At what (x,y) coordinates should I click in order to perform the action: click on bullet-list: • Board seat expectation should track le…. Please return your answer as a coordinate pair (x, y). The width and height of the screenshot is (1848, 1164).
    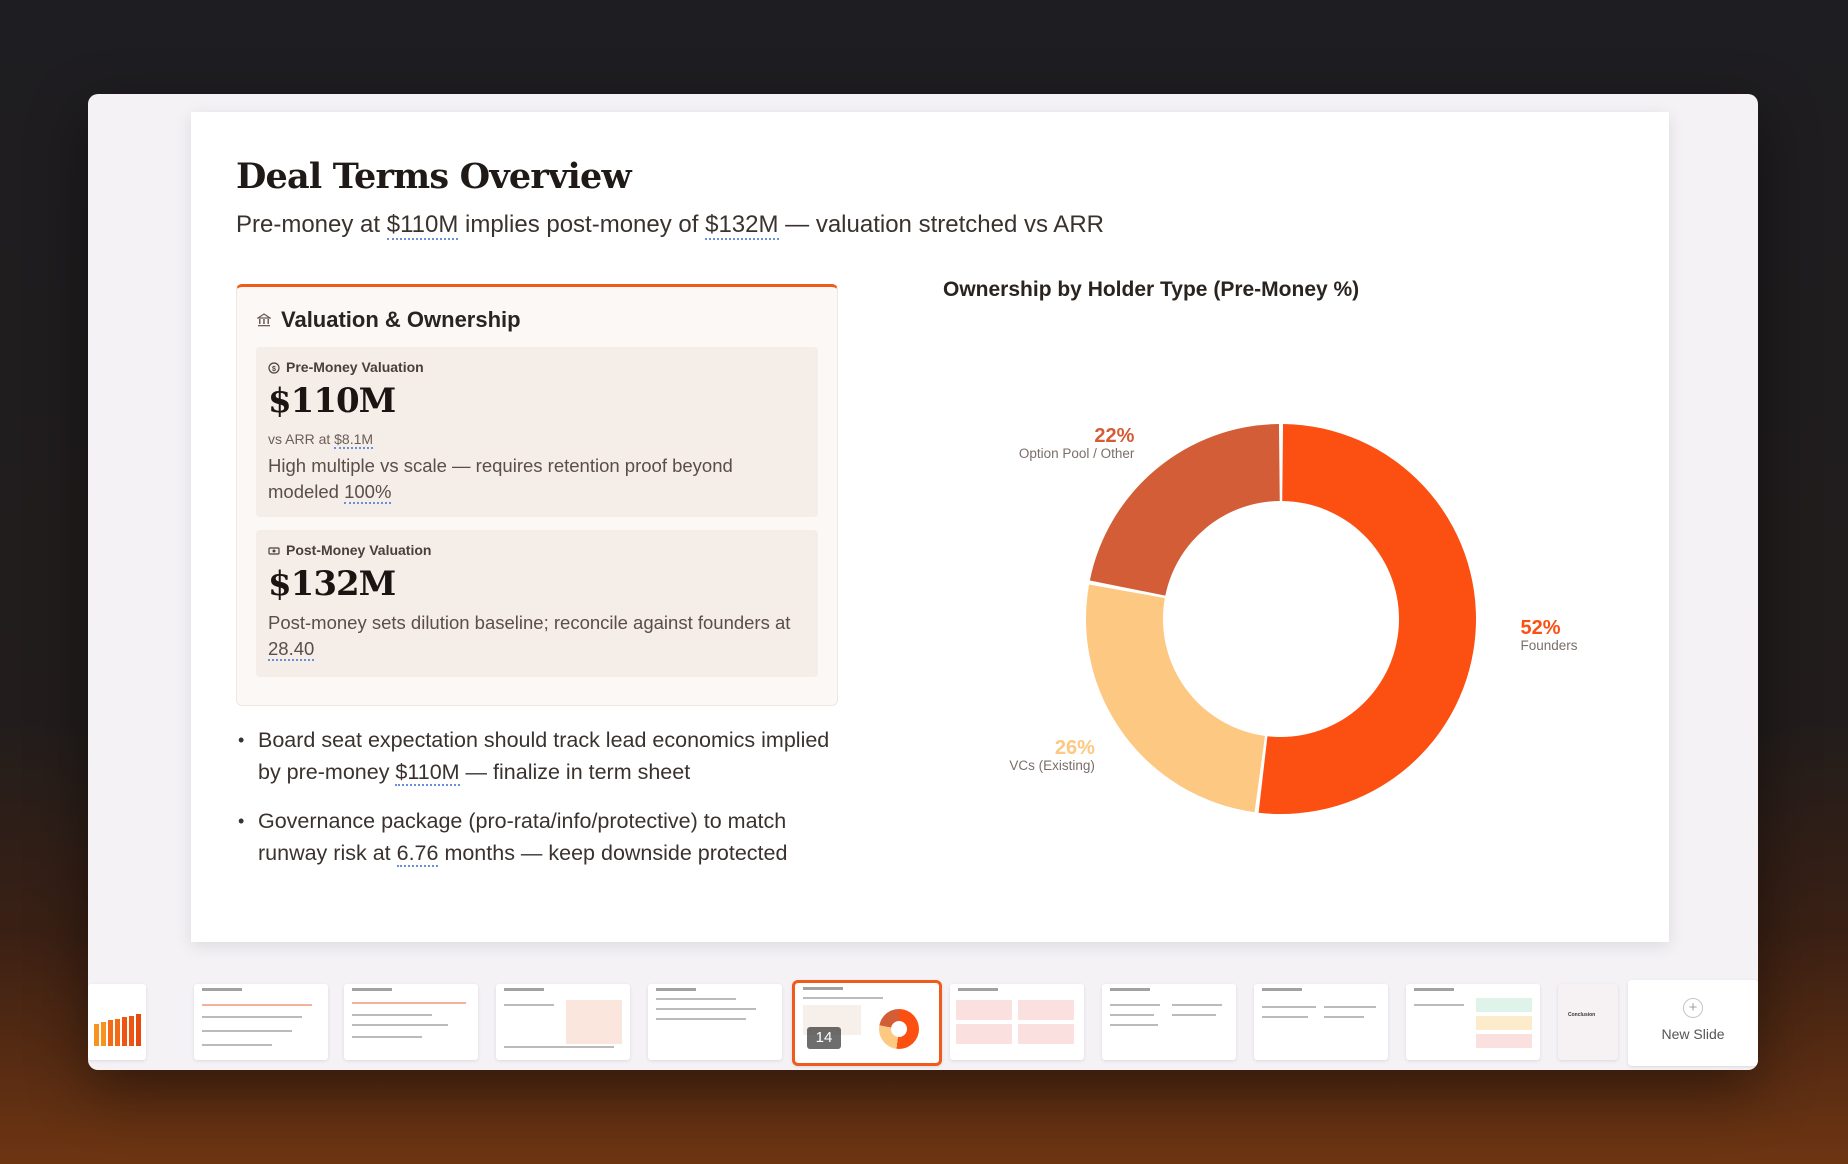
    Looking at the image, I should click on (546, 805).